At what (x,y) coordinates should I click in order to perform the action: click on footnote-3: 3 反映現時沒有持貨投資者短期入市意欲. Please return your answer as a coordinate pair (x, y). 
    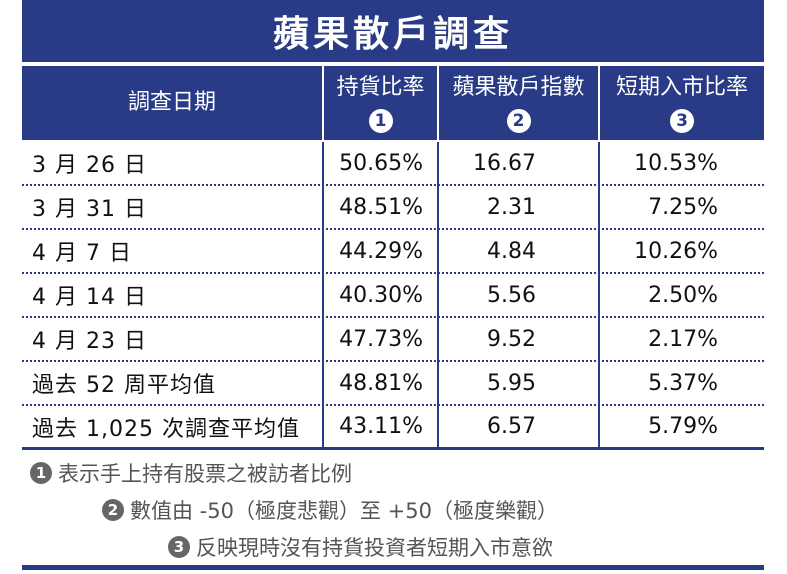
    Looking at the image, I should click on (360, 547).